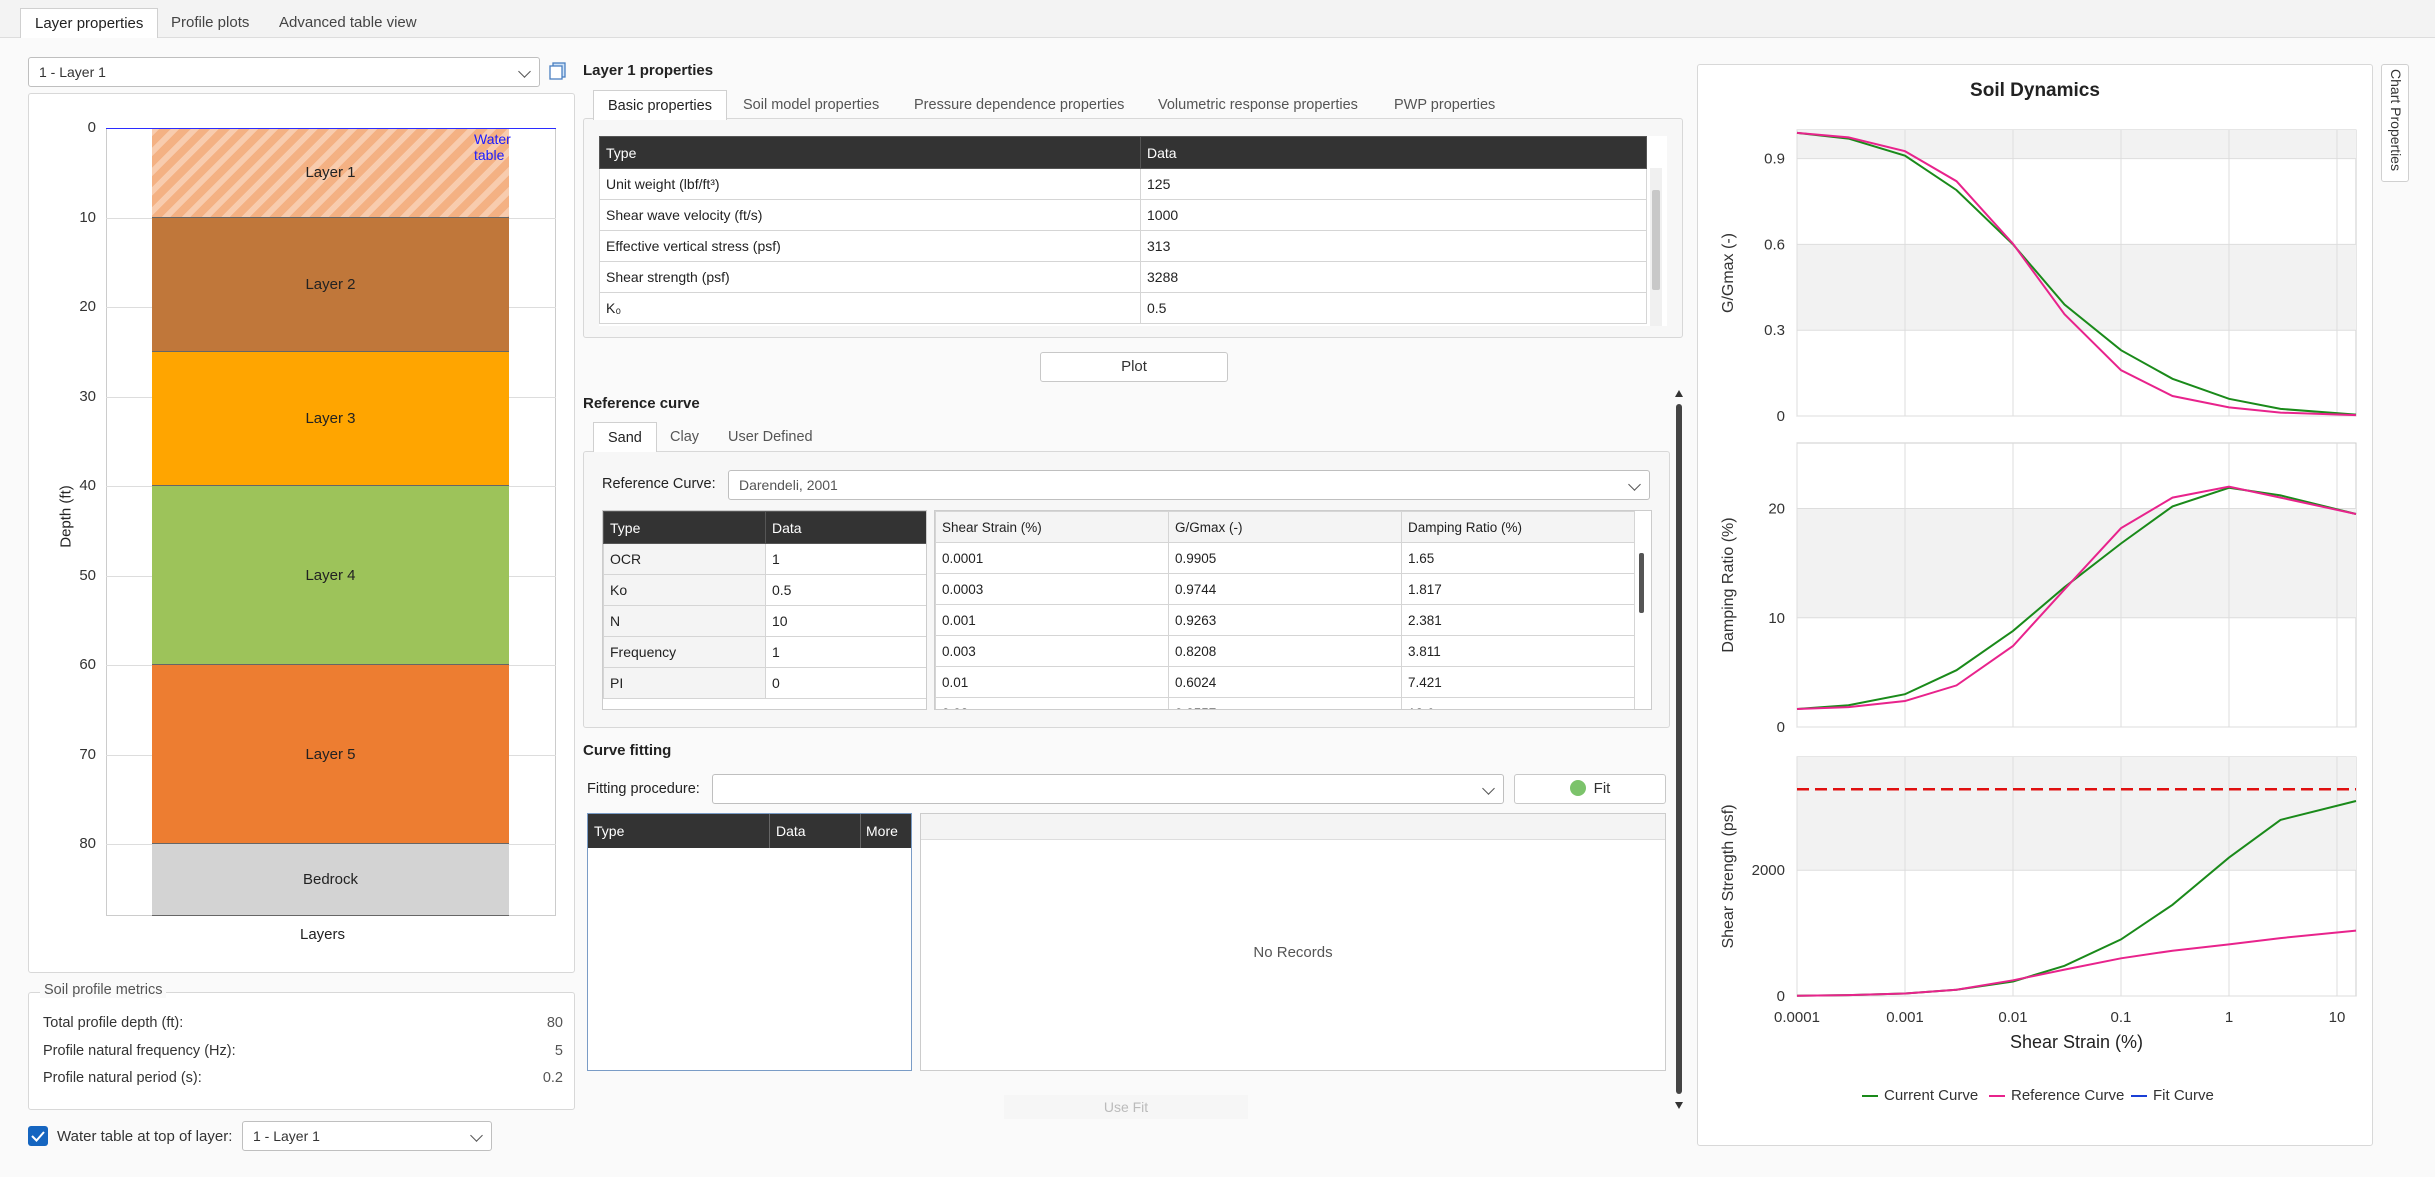  I want to click on current-curve-line, so click(2076, 273).